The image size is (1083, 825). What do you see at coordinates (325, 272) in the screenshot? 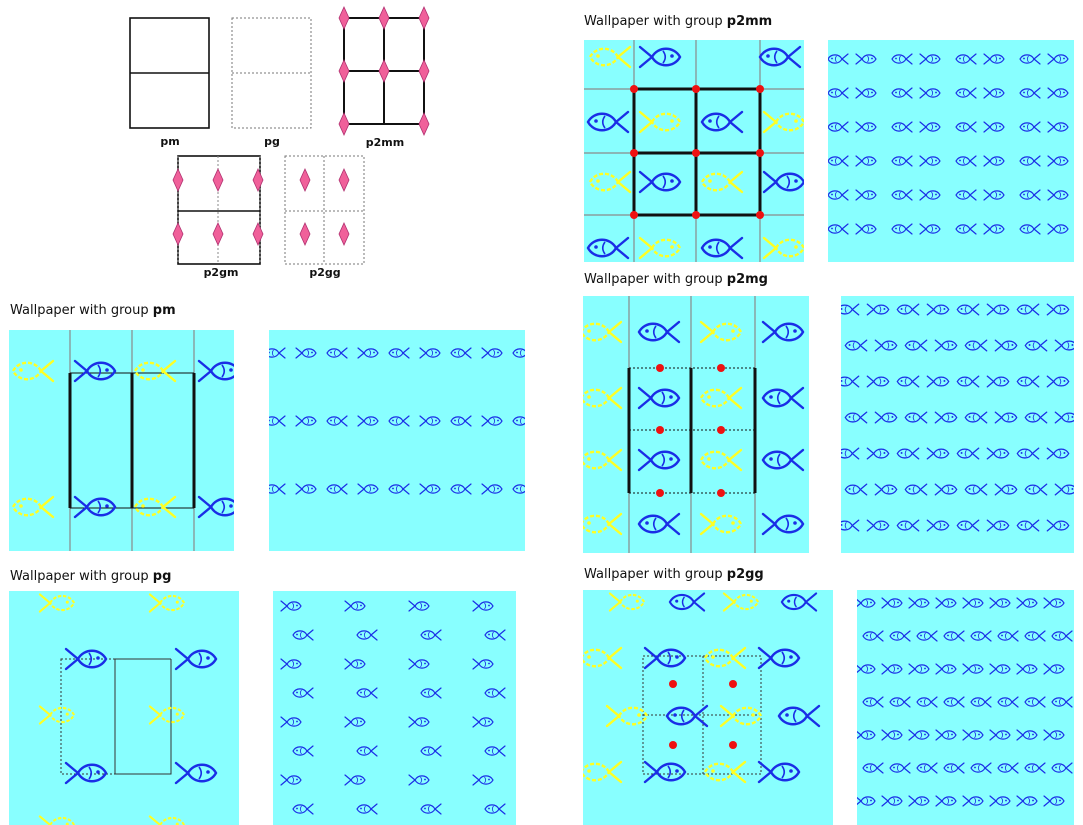
I see `legend-label-p2gg: p2gg` at bounding box center [325, 272].